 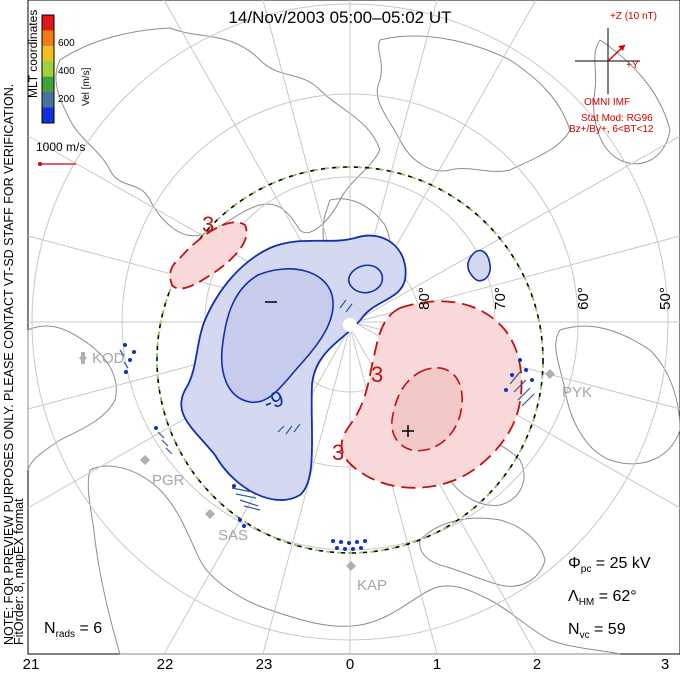 What do you see at coordinates (610, 629) in the screenshot?
I see `nvc-value: = 59` at bounding box center [610, 629].